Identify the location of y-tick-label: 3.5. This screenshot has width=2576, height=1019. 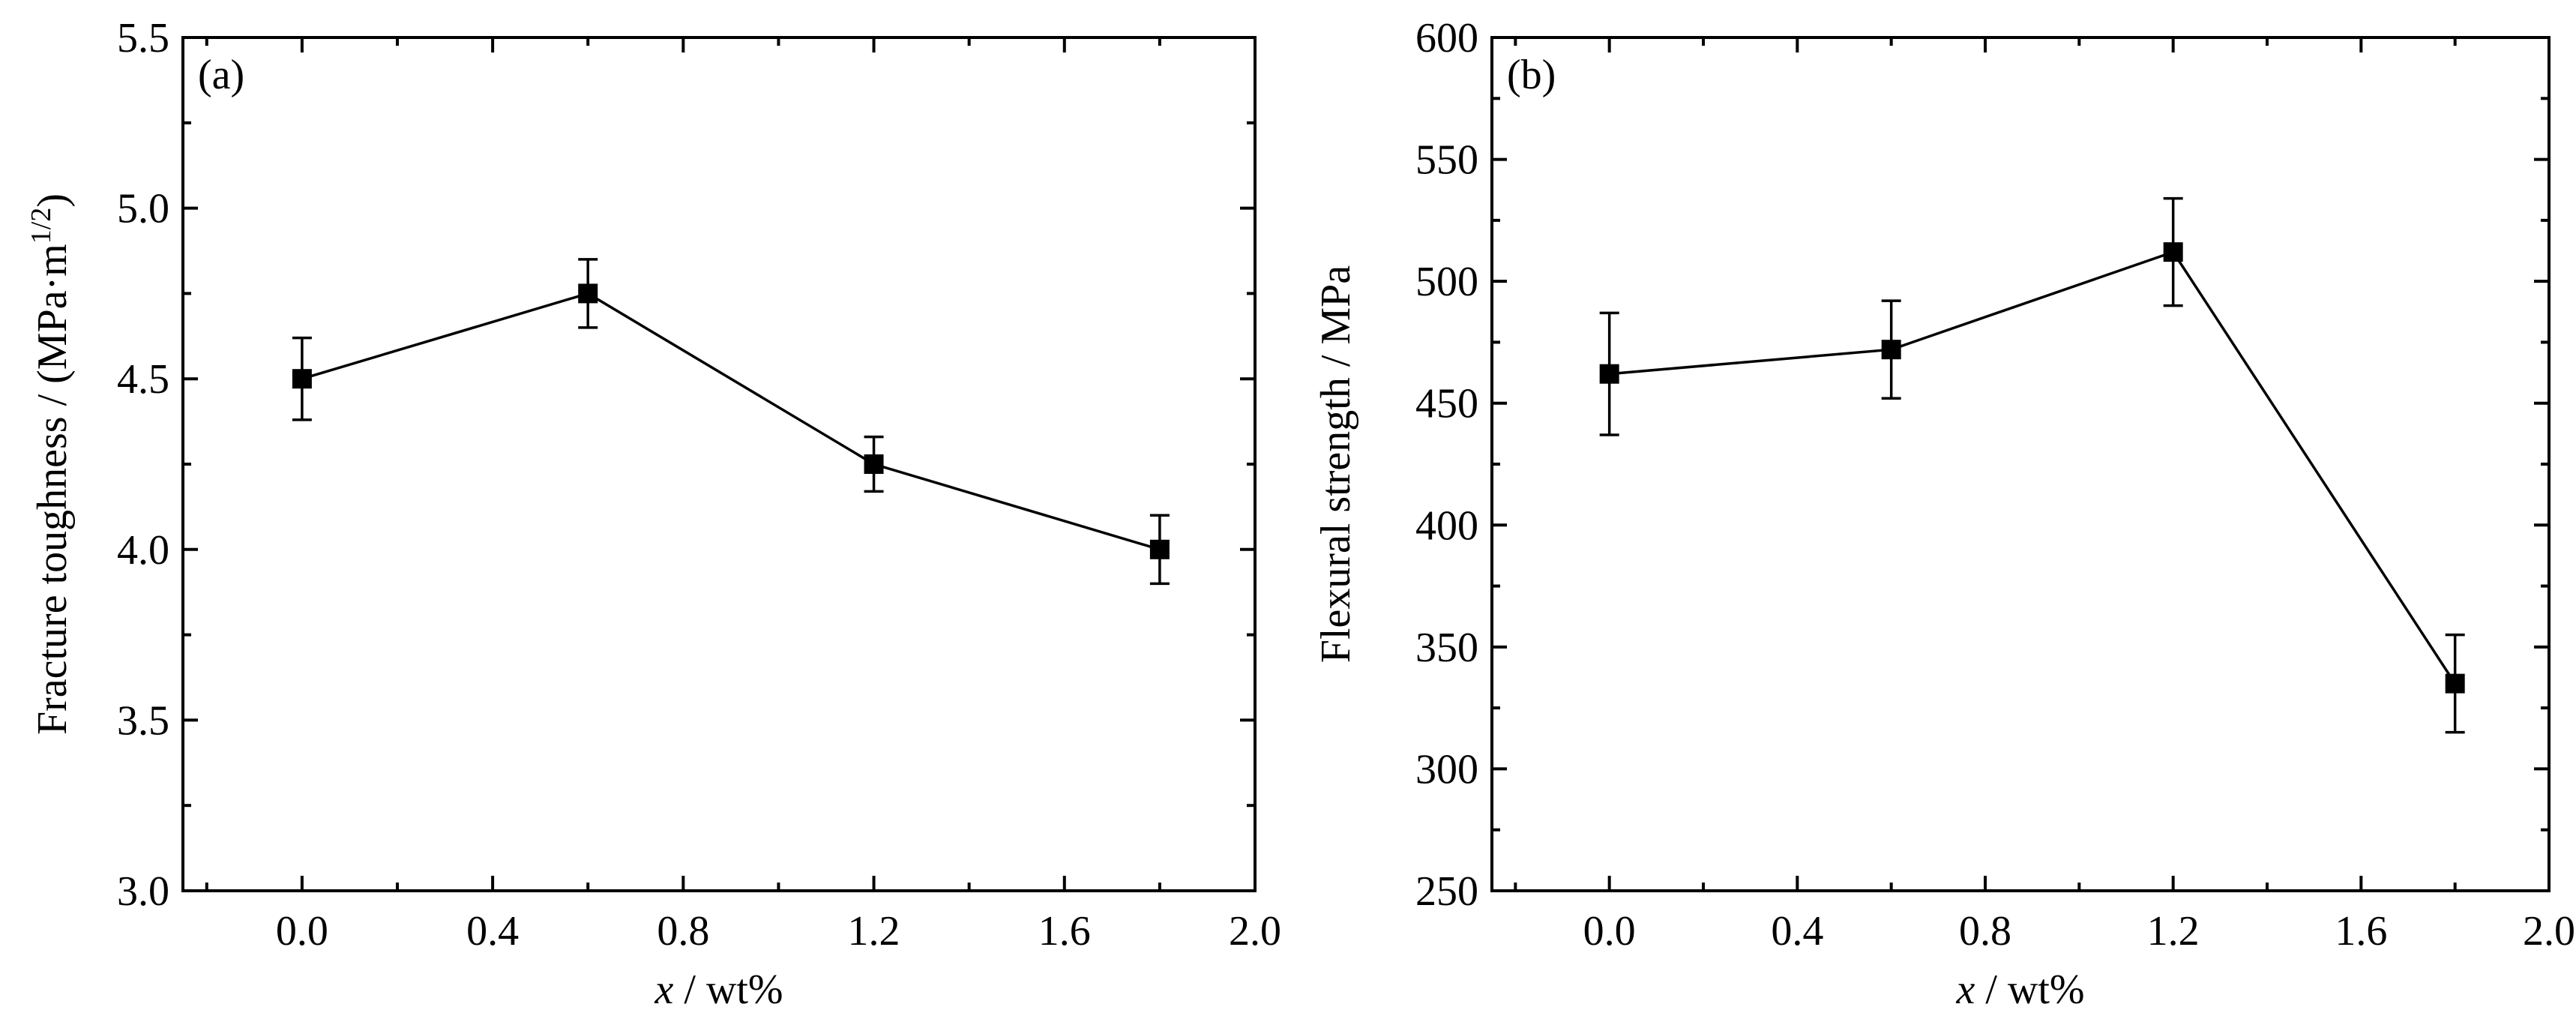
(143, 720).